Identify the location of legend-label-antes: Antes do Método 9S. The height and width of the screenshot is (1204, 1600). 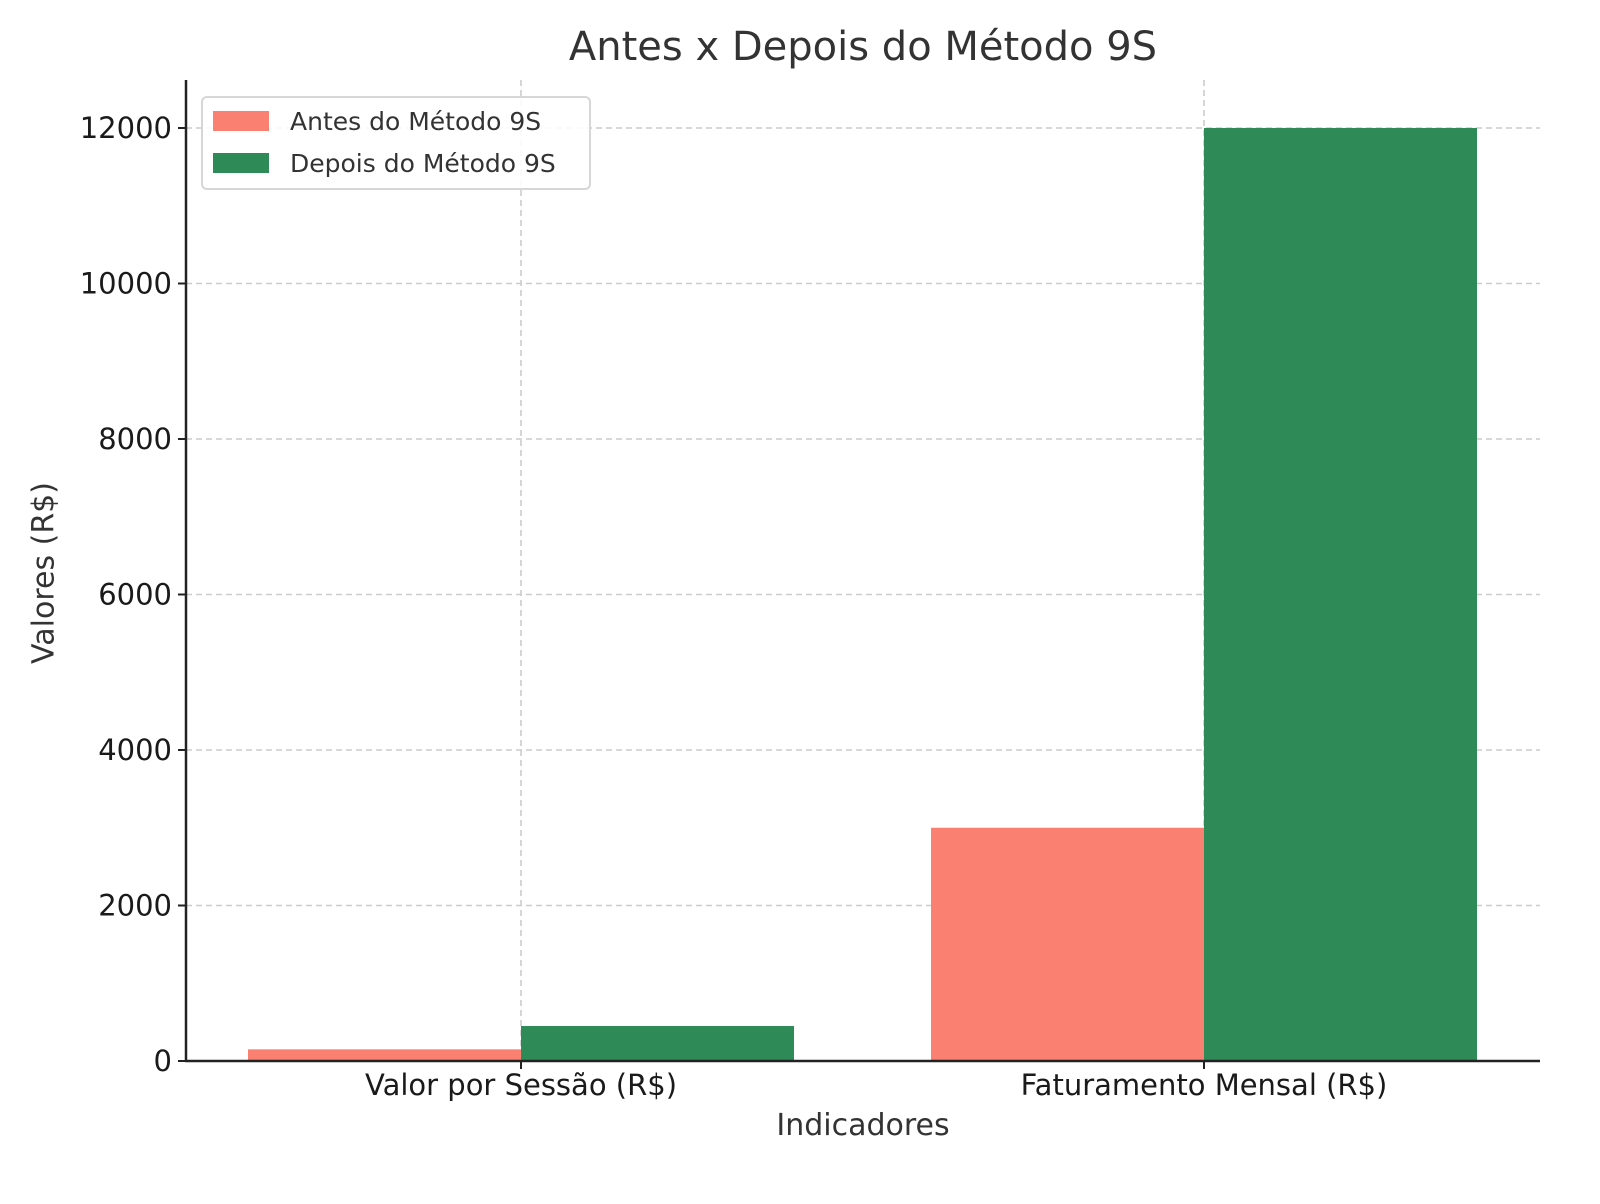
(416, 121).